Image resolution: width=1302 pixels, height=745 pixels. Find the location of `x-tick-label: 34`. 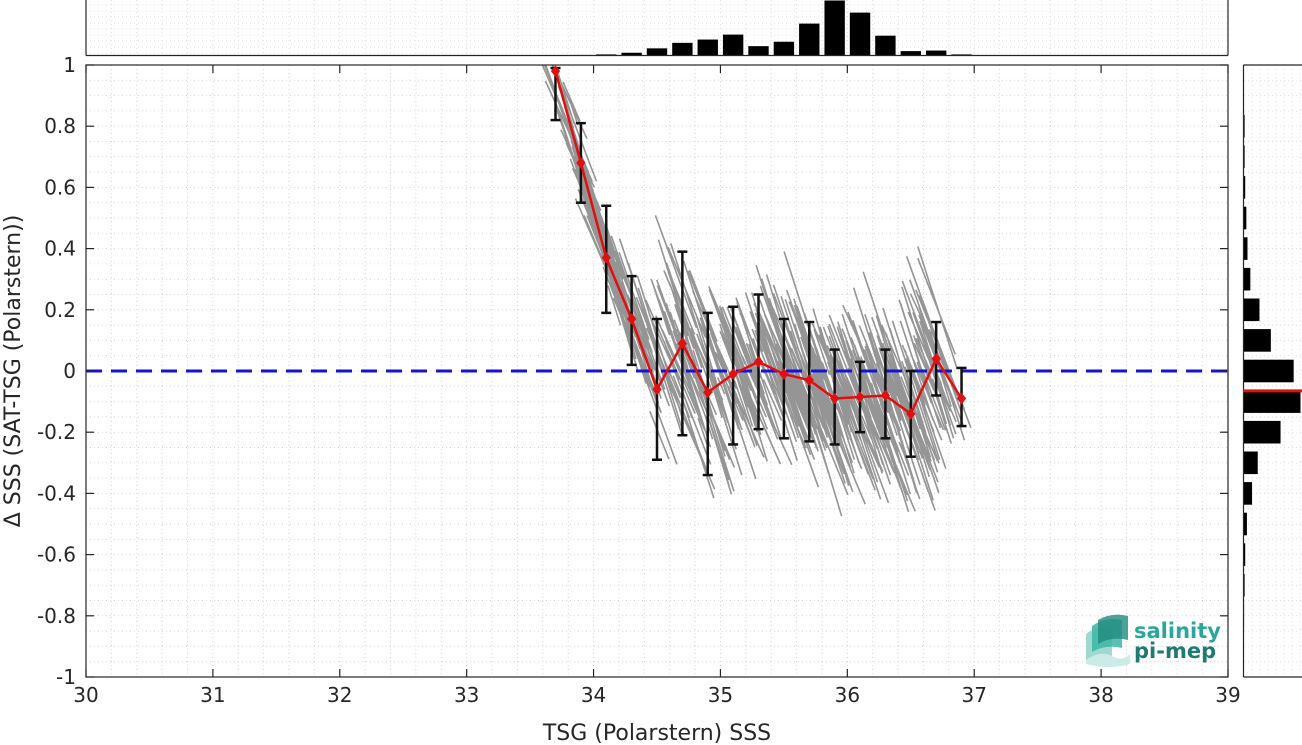

x-tick-label: 34 is located at coordinates (593, 695).